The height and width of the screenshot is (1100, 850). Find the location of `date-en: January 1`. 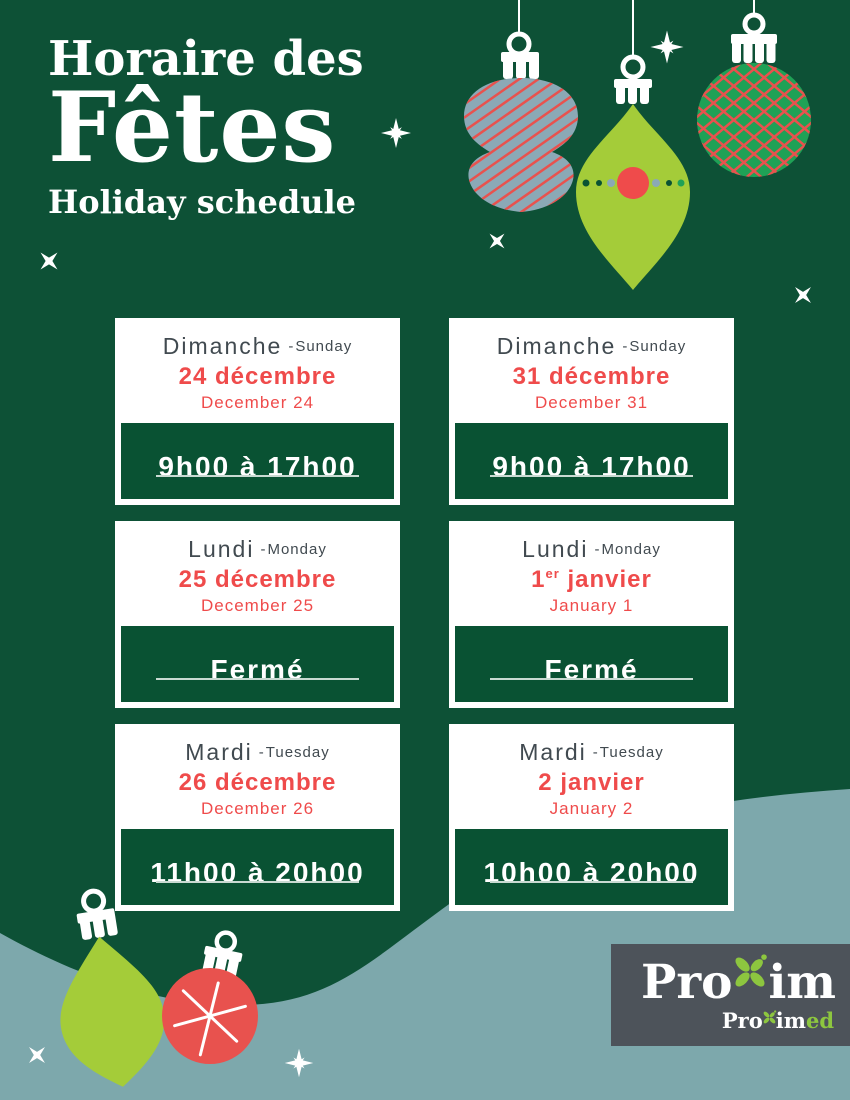

date-en: January 1 is located at coordinates (591, 605).